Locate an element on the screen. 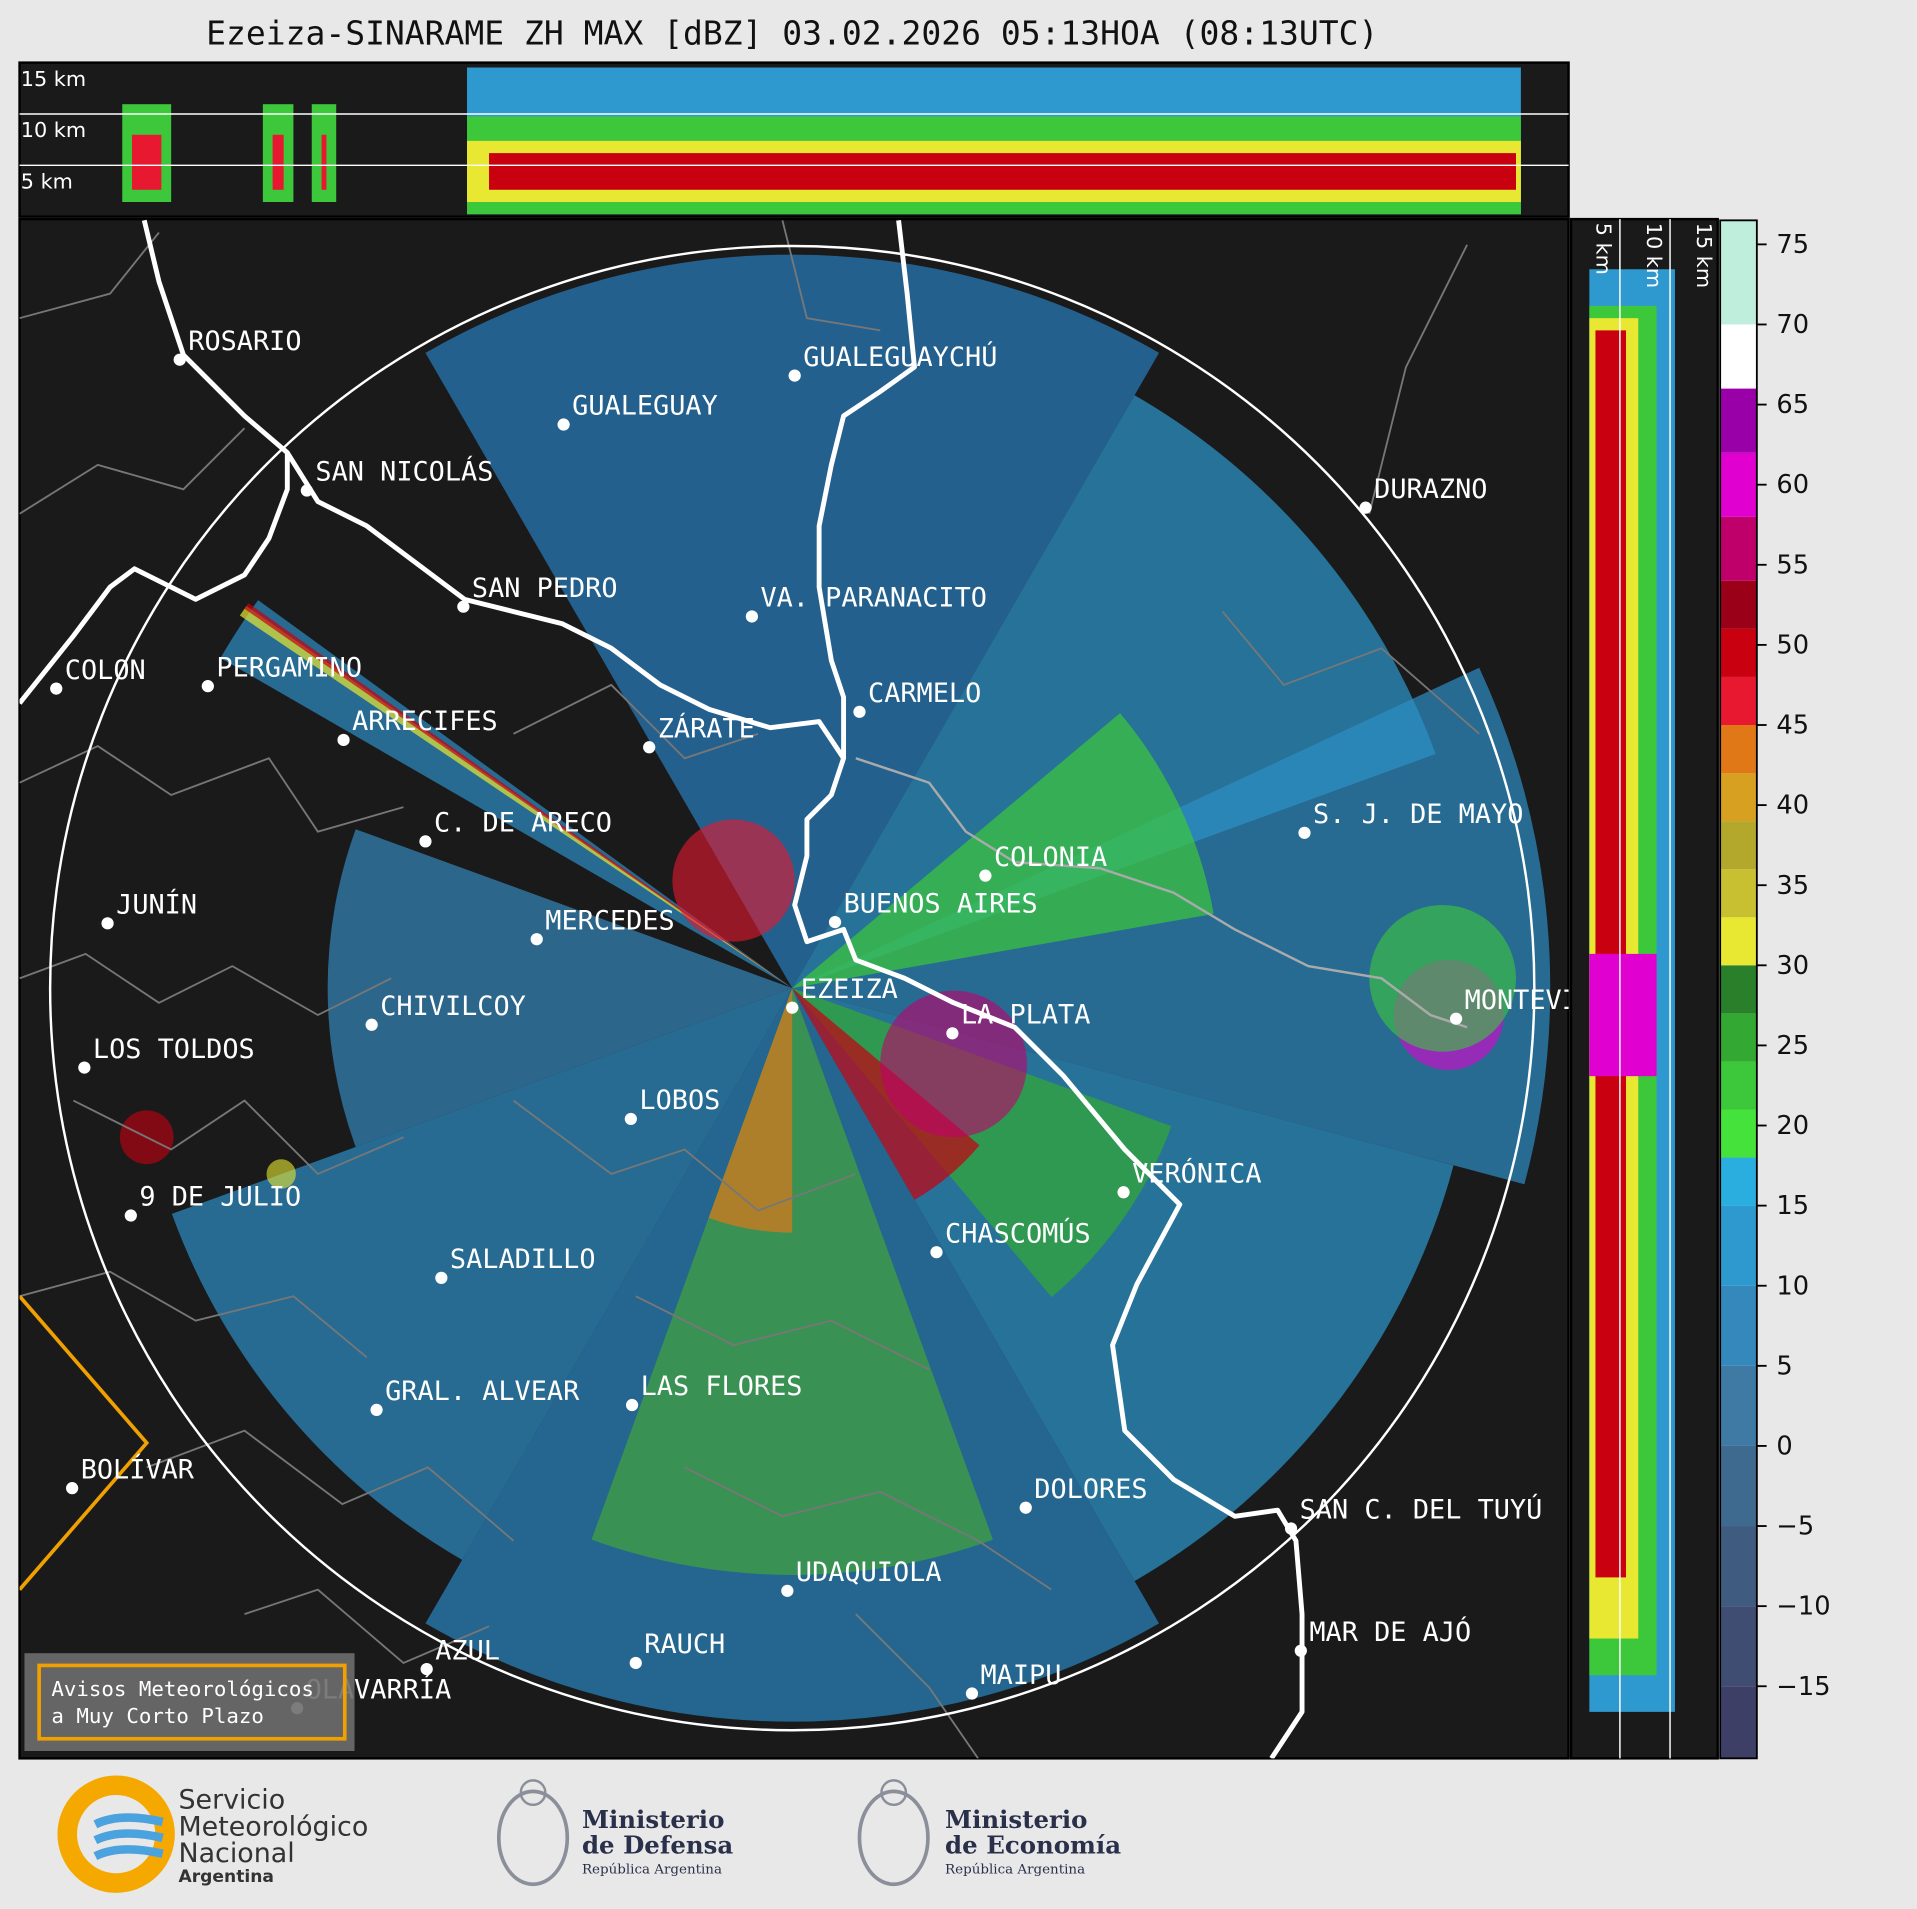 This screenshot has height=1909, width=1917. city-label: SAN PEDRO is located at coordinates (545, 588).